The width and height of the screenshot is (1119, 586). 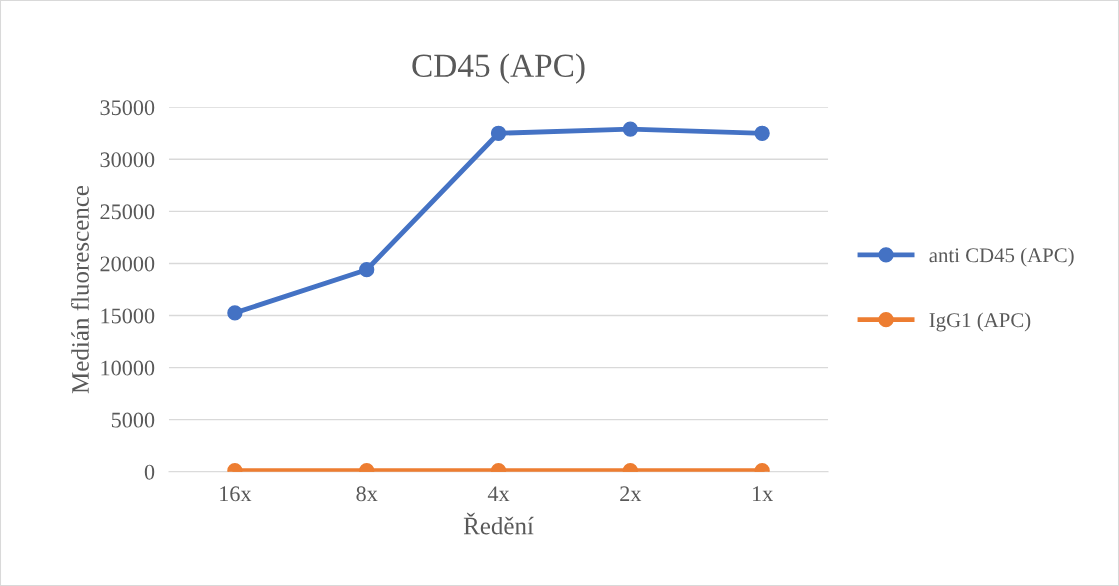 I want to click on y-tick-label: 25000, so click(x=127, y=212).